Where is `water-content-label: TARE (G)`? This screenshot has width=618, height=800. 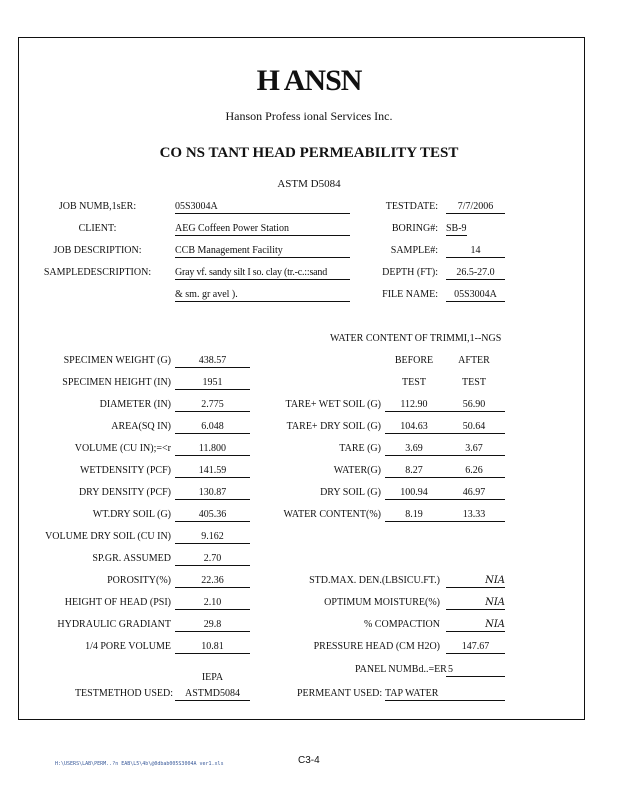
water-content-label: TARE (G) is located at coordinates (360, 448).